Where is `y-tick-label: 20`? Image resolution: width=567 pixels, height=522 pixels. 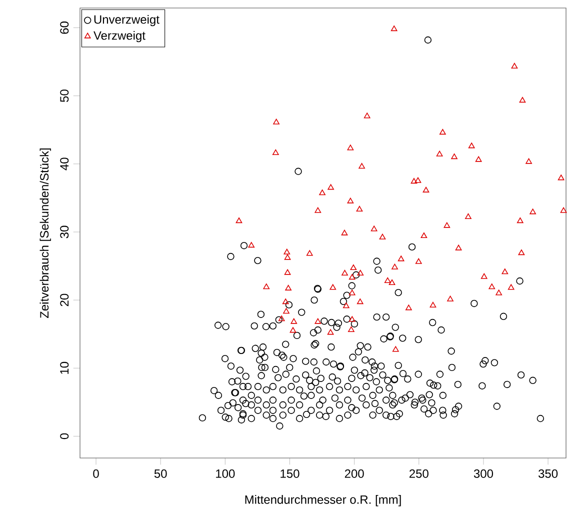
y-tick-label: 20 is located at coordinates (64, 300).